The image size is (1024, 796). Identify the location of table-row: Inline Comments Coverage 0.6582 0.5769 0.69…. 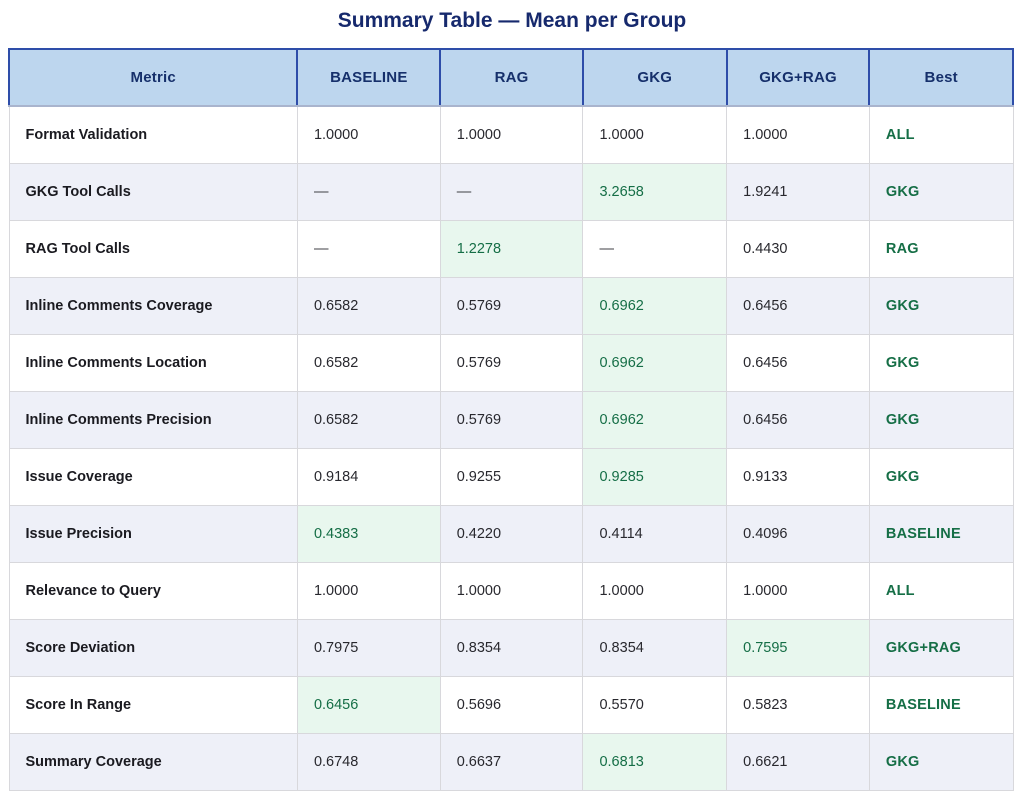
(511, 306).